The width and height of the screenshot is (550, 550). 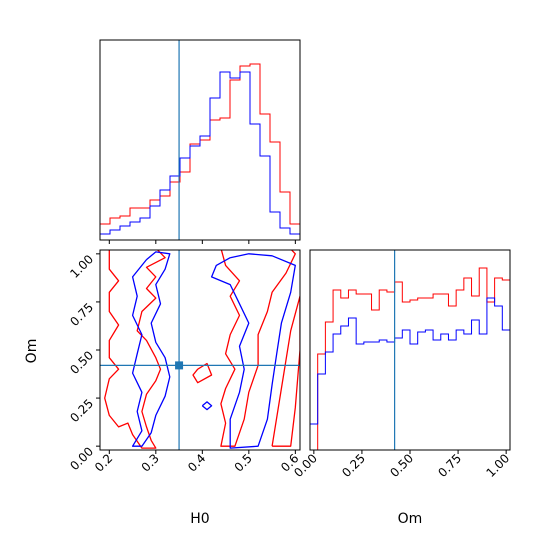 I want to click on om-hist-blue, so click(x=410, y=373).